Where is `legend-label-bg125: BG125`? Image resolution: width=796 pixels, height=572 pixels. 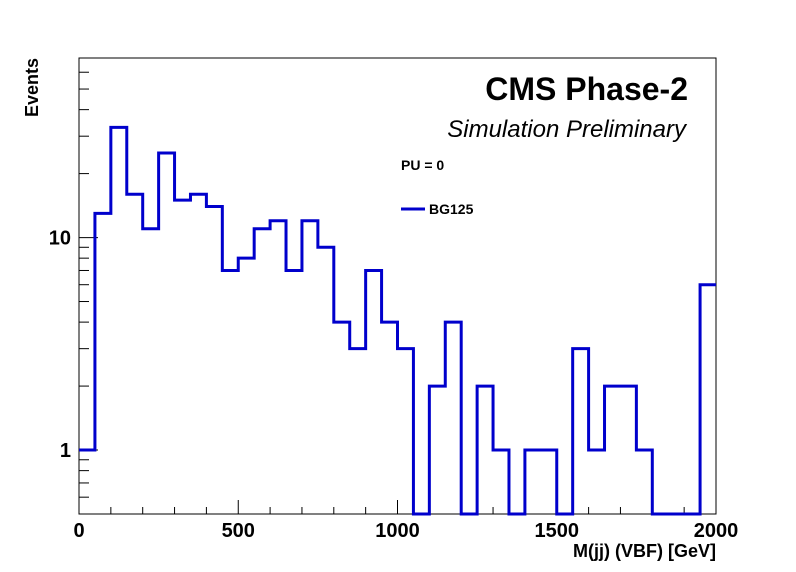 legend-label-bg125: BG125 is located at coordinates (451, 209).